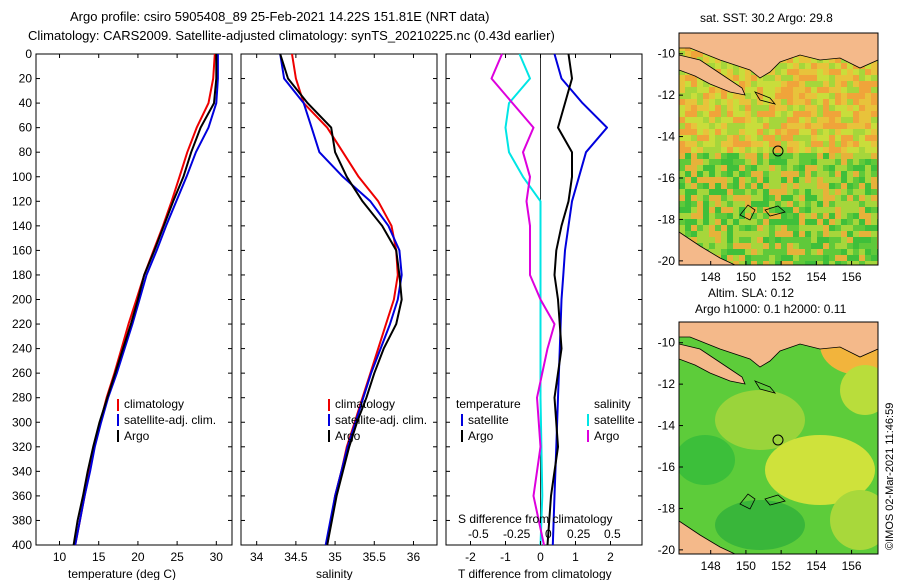 Image resolution: width=900 pixels, height=580 pixels. I want to click on x-tick-label: 34.5, so click(296, 557).